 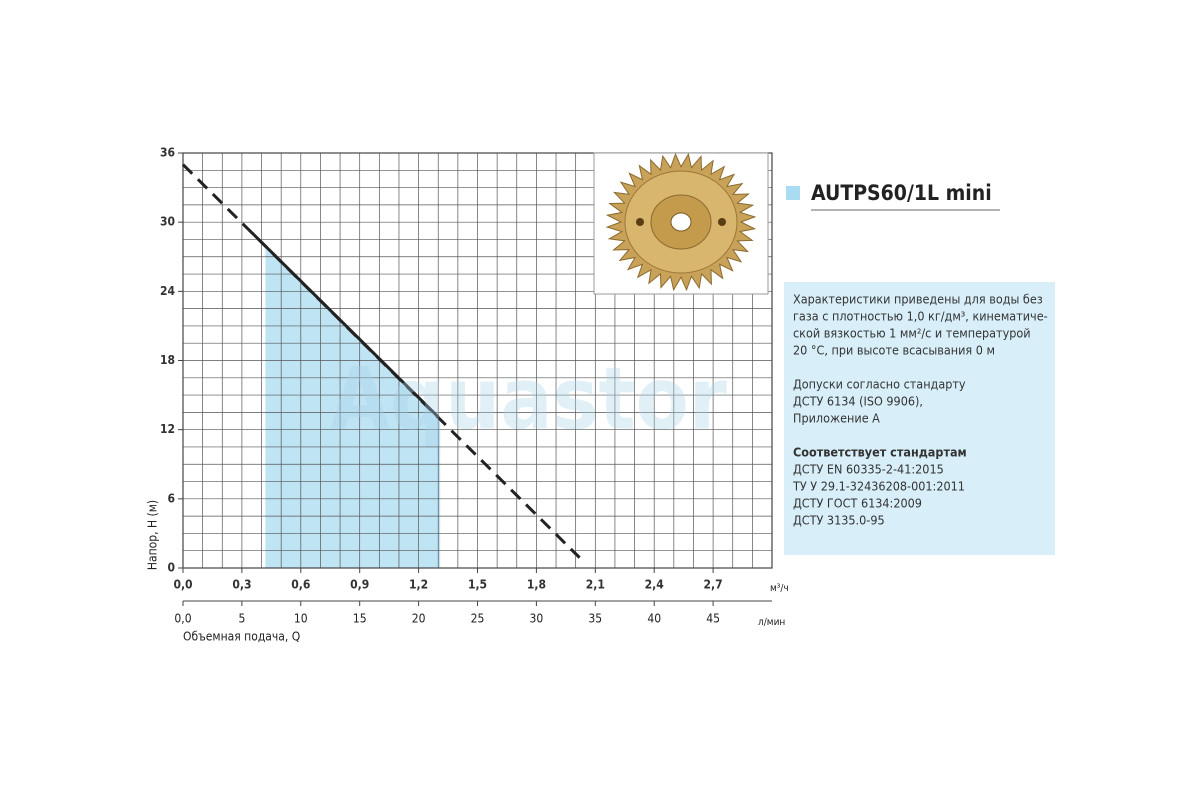 What do you see at coordinates (167, 429) in the screenshot?
I see `y-tick-label: 12` at bounding box center [167, 429].